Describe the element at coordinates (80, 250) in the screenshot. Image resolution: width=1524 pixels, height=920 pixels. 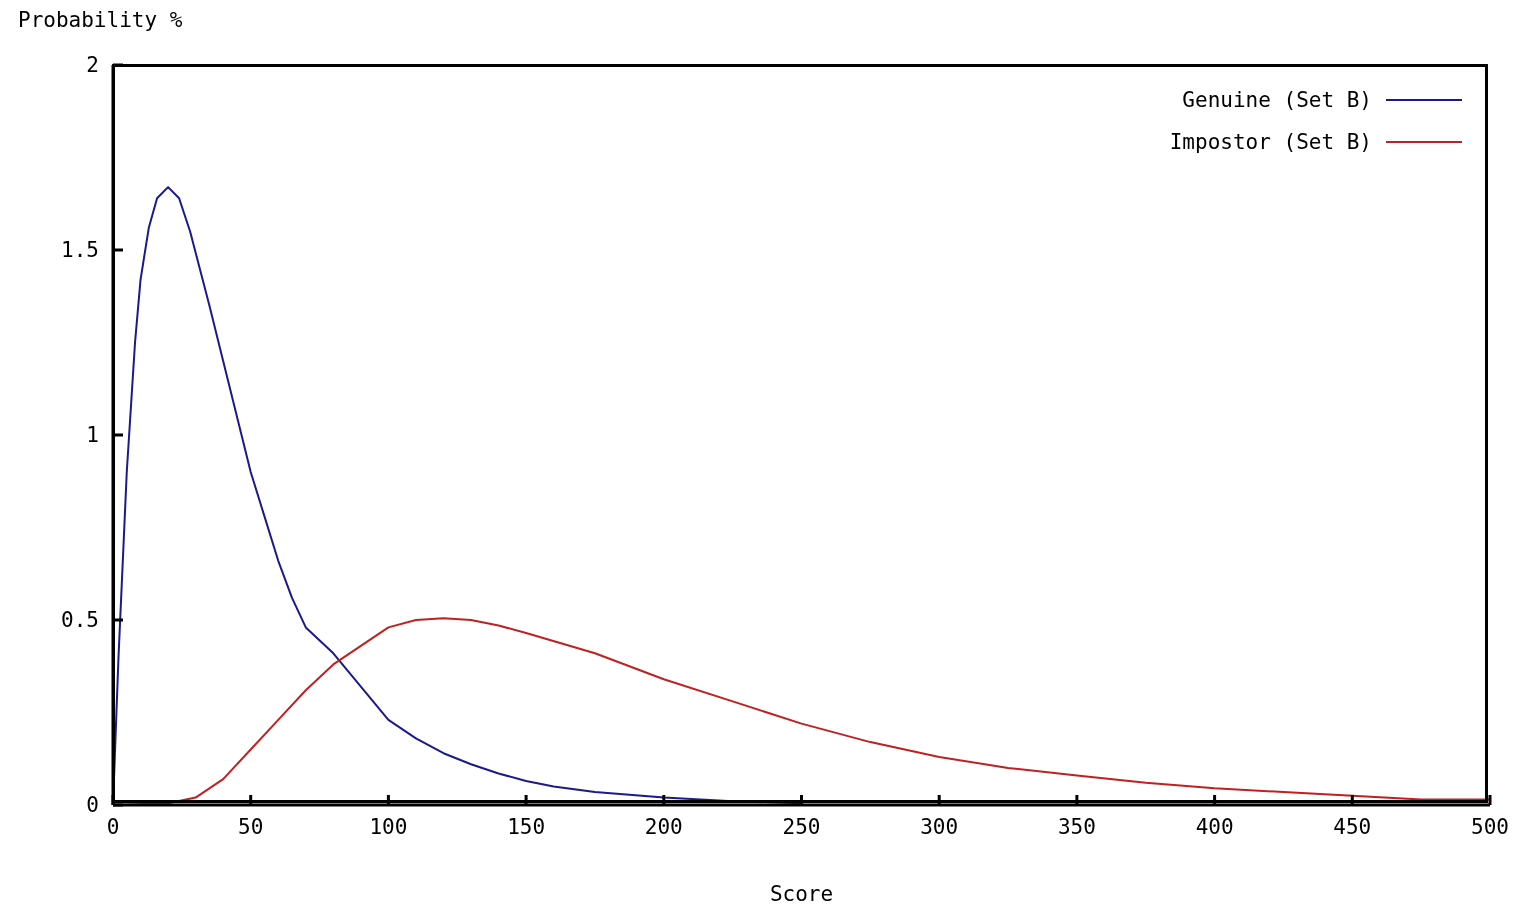
I see `y-tick-label: 1.5` at that location.